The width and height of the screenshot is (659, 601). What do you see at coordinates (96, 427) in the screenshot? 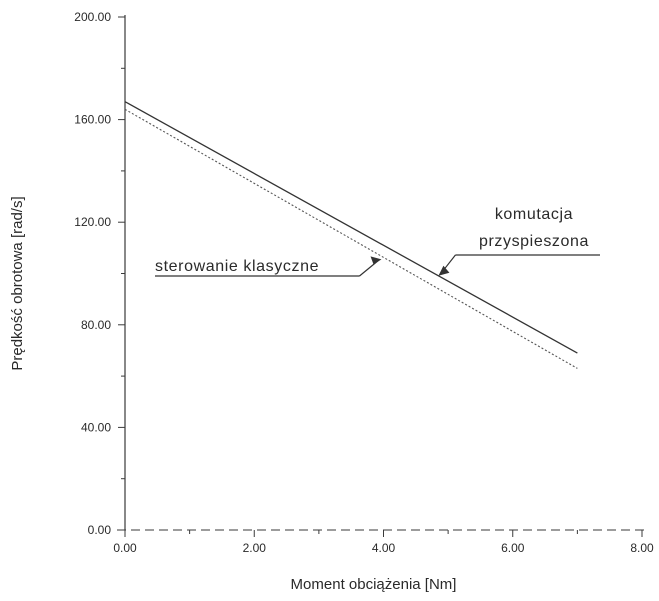
I see `y-tick-label: 40.00` at bounding box center [96, 427].